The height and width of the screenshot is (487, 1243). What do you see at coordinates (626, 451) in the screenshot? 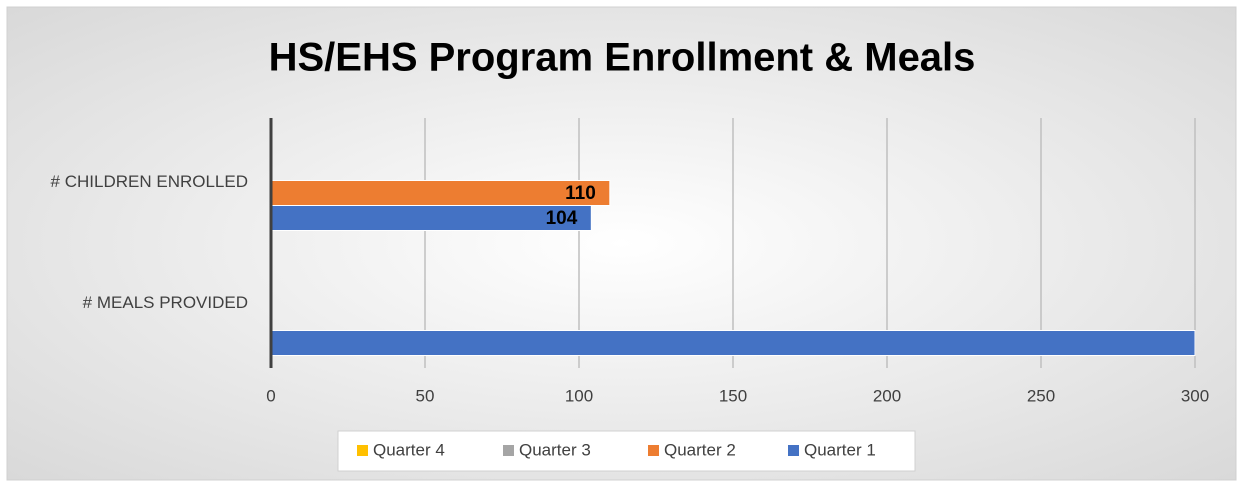
I see `legend-box` at bounding box center [626, 451].